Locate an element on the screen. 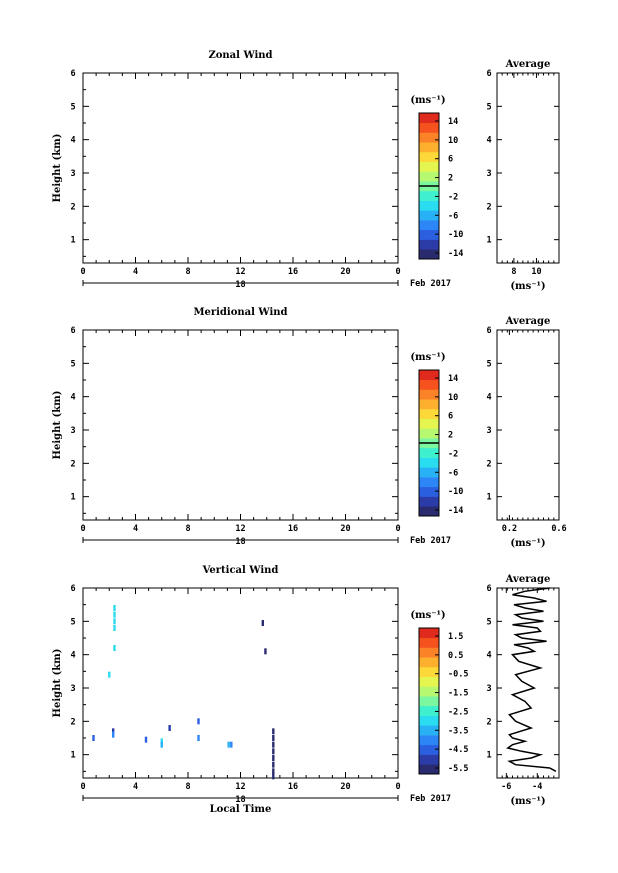  colorbar-label: -1.5 is located at coordinates (458, 694).